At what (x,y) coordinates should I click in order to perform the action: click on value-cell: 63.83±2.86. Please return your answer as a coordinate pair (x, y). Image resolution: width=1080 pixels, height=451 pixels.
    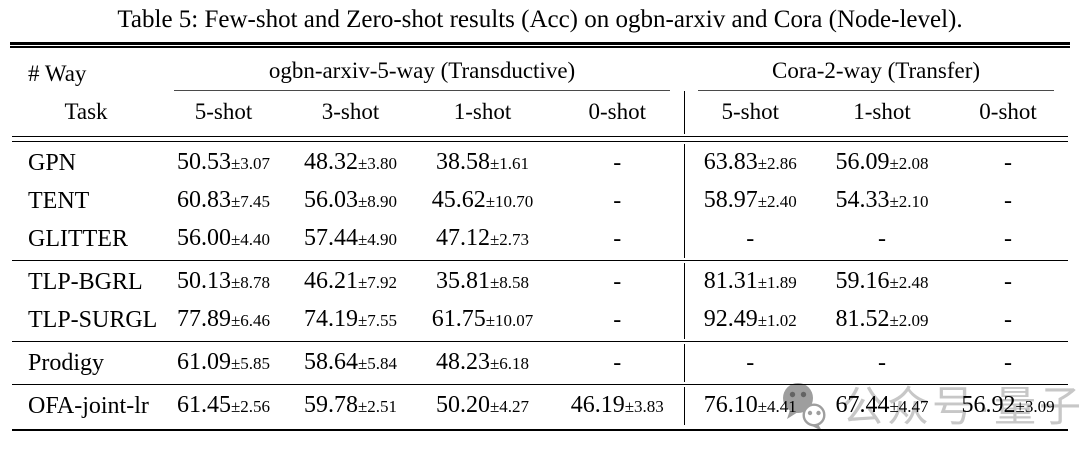
    Looking at the image, I should click on (750, 163).